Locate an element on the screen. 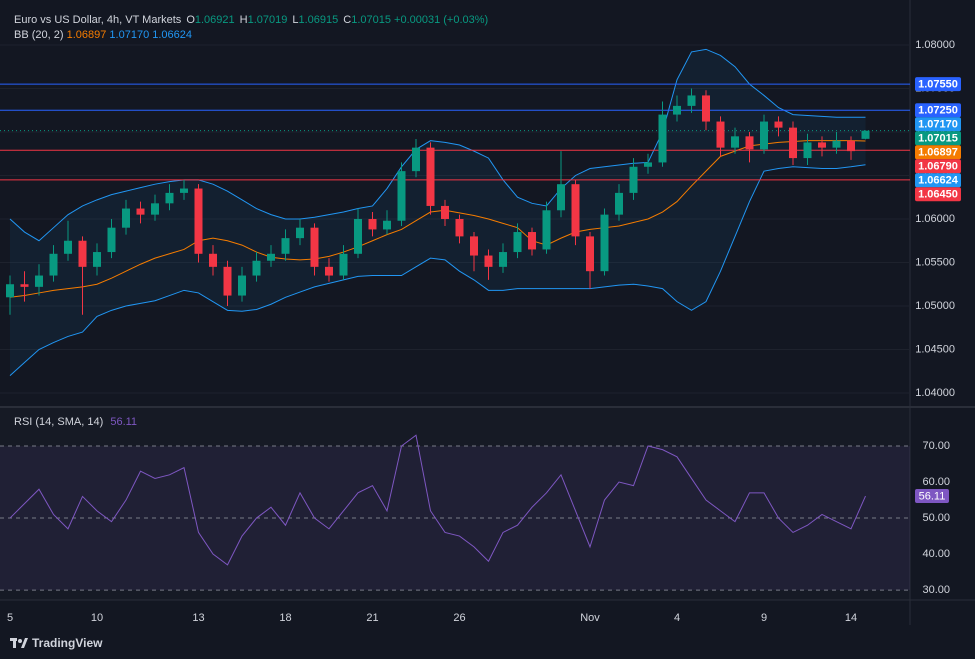 This screenshot has height=659, width=975. price-tag-label: 1.06790 is located at coordinates (938, 167).